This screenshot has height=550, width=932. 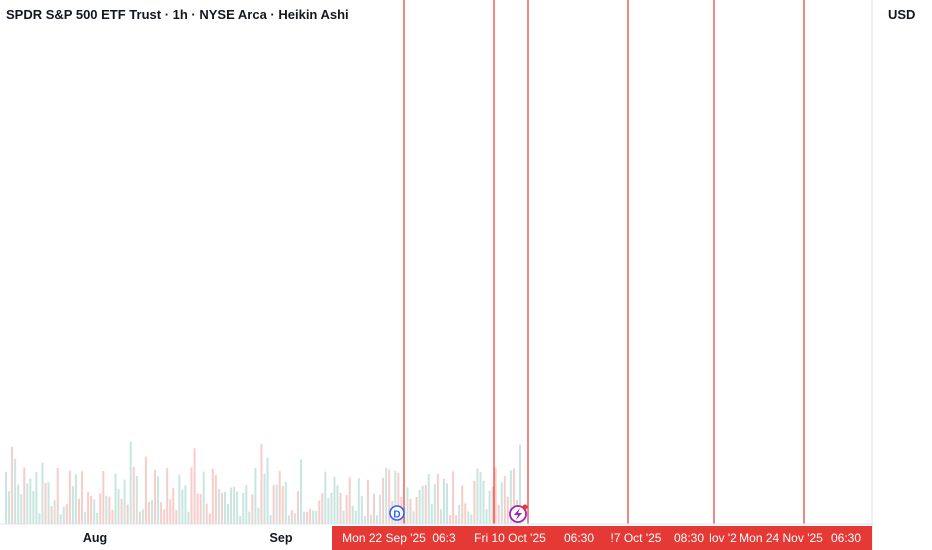 I want to click on time-tick-label: Sep, so click(x=281, y=538).